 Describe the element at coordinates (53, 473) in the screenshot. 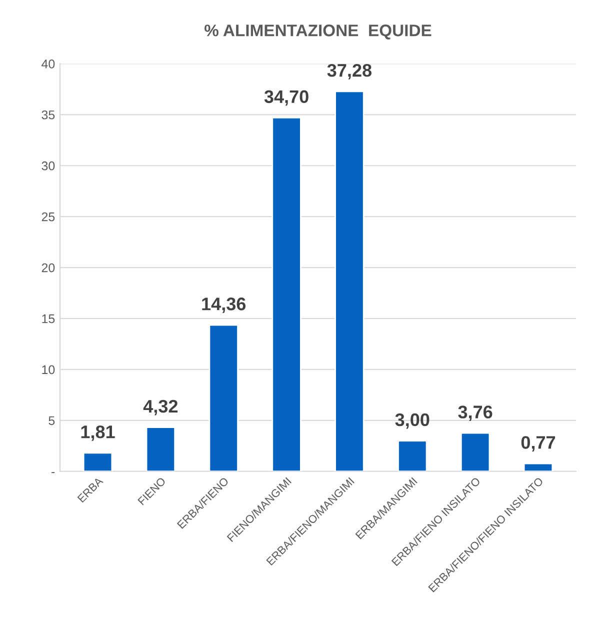

I see `y-tick-label: -` at that location.